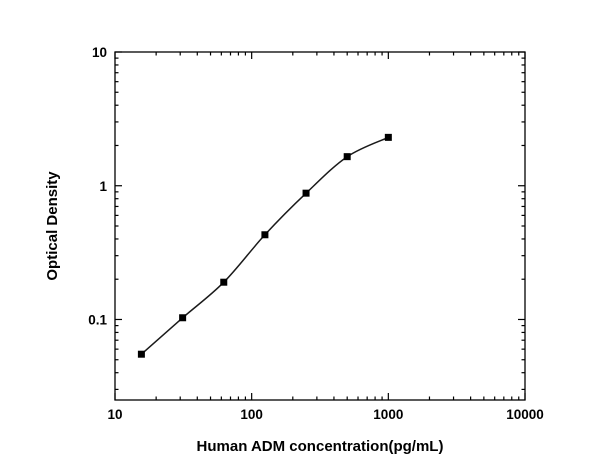 The height and width of the screenshot is (470, 608). Describe the element at coordinates (52, 226) in the screenshot. I see `y-axis-title: Optical Density` at that location.